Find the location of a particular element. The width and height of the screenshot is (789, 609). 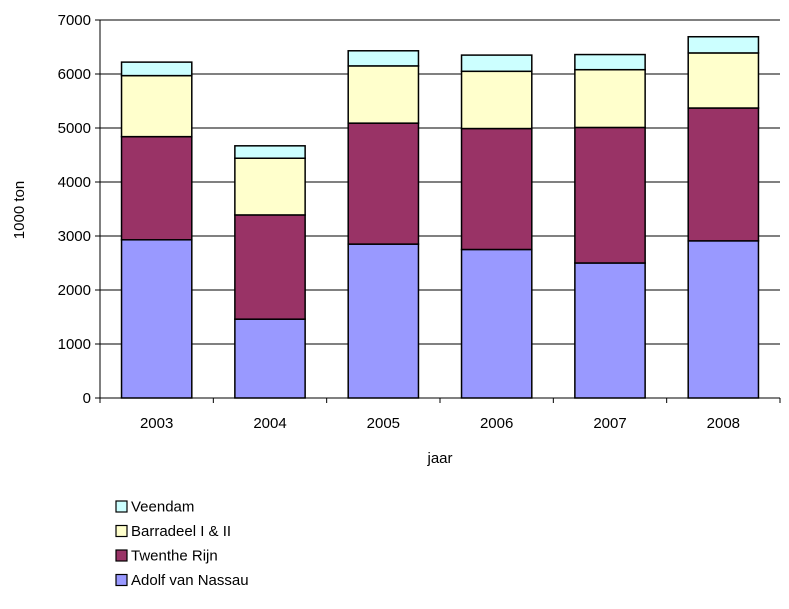

y-tick-labels: 0 1000 2000 3000 4000 5000 6000 7000 is located at coordinates (74, 209).